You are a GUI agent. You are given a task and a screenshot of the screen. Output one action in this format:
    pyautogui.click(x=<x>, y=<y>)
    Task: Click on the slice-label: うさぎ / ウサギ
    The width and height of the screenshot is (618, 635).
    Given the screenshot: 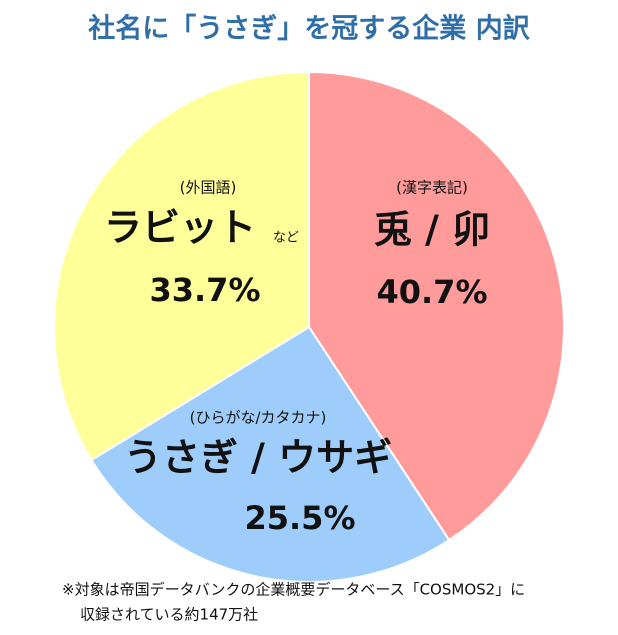 What is the action you would take?
    pyautogui.click(x=258, y=458)
    